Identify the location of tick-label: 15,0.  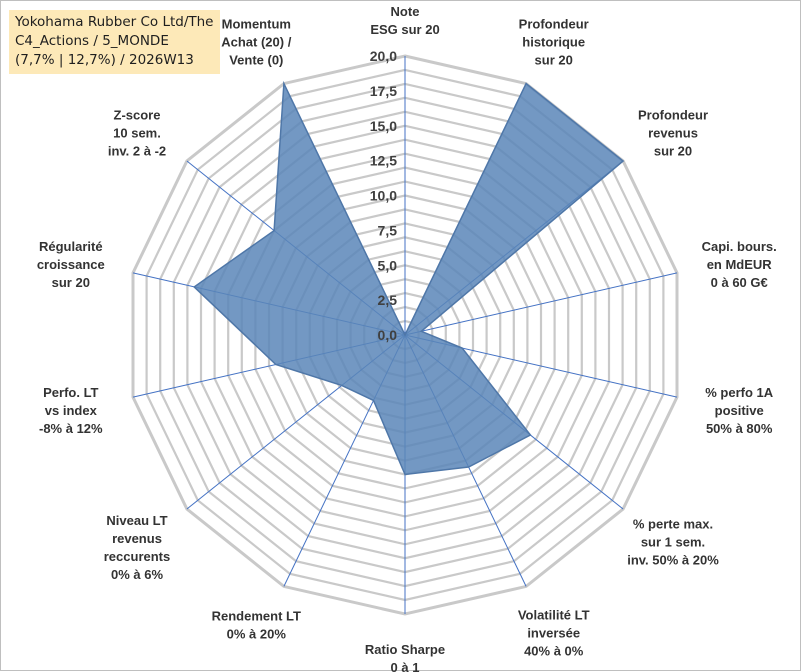
(383, 126).